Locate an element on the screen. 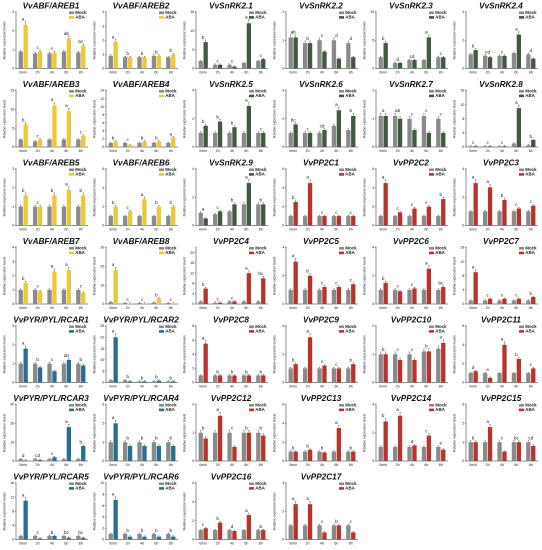  chart-title: VvPP2C6 is located at coordinates (411, 241).